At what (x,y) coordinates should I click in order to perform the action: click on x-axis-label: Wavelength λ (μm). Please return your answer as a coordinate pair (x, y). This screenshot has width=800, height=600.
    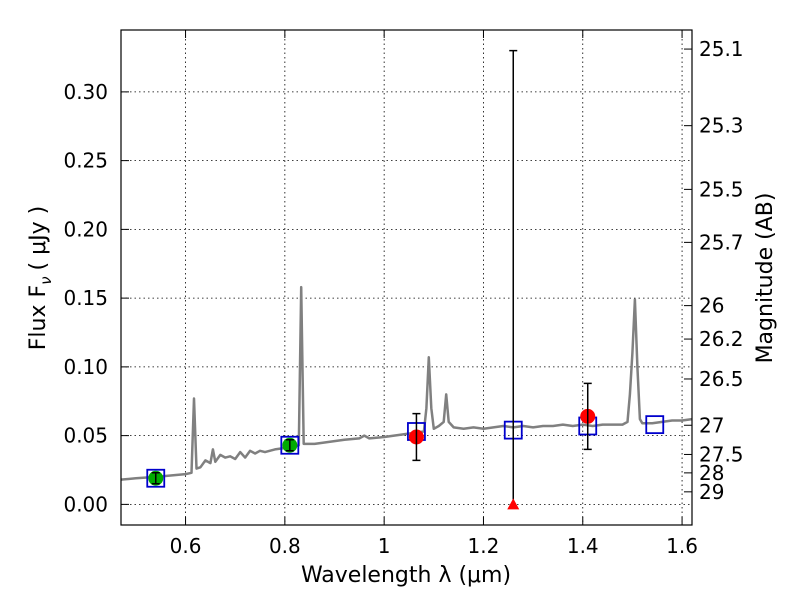
    Looking at the image, I should click on (406, 575).